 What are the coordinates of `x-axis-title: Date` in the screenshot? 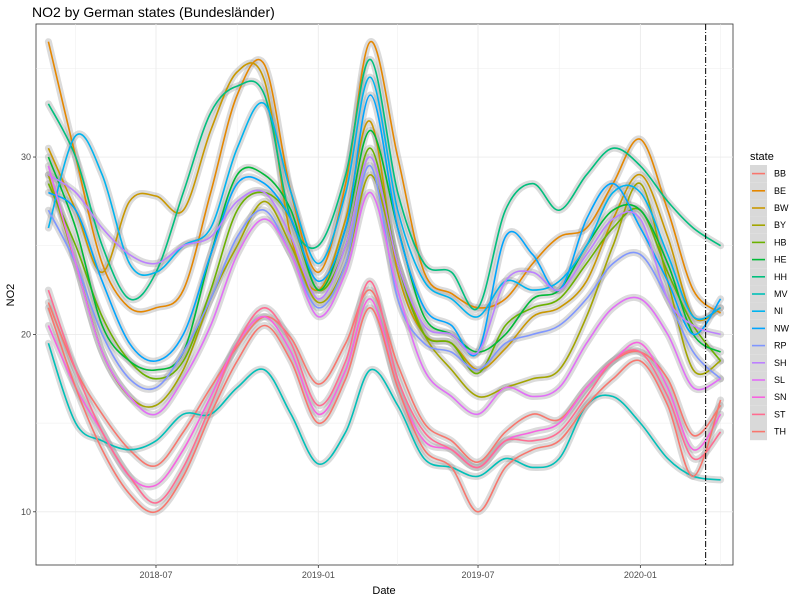 It's located at (383, 591).